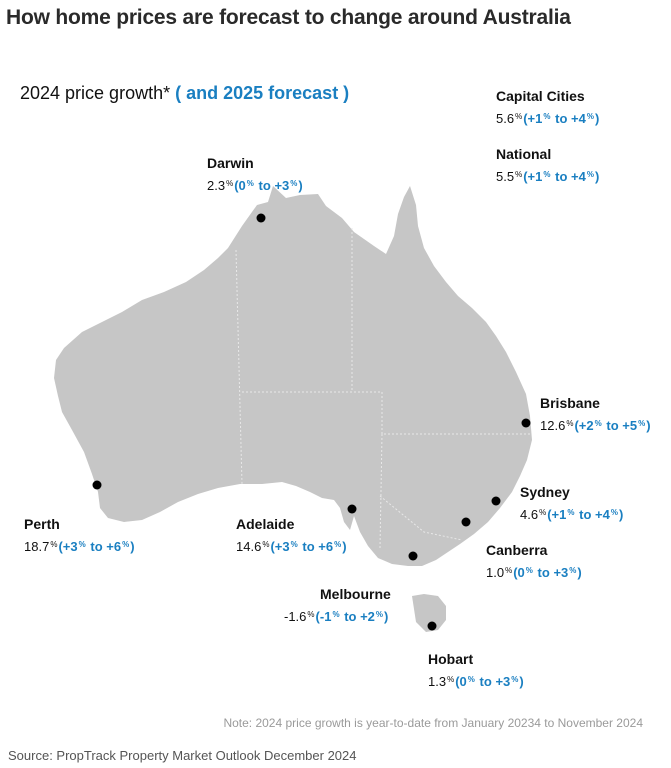 The image size is (671, 768). Describe the element at coordinates (291, 535) in the screenshot. I see `label-adelaide: Adelaide 14.6%(+3% to +6%)` at that location.